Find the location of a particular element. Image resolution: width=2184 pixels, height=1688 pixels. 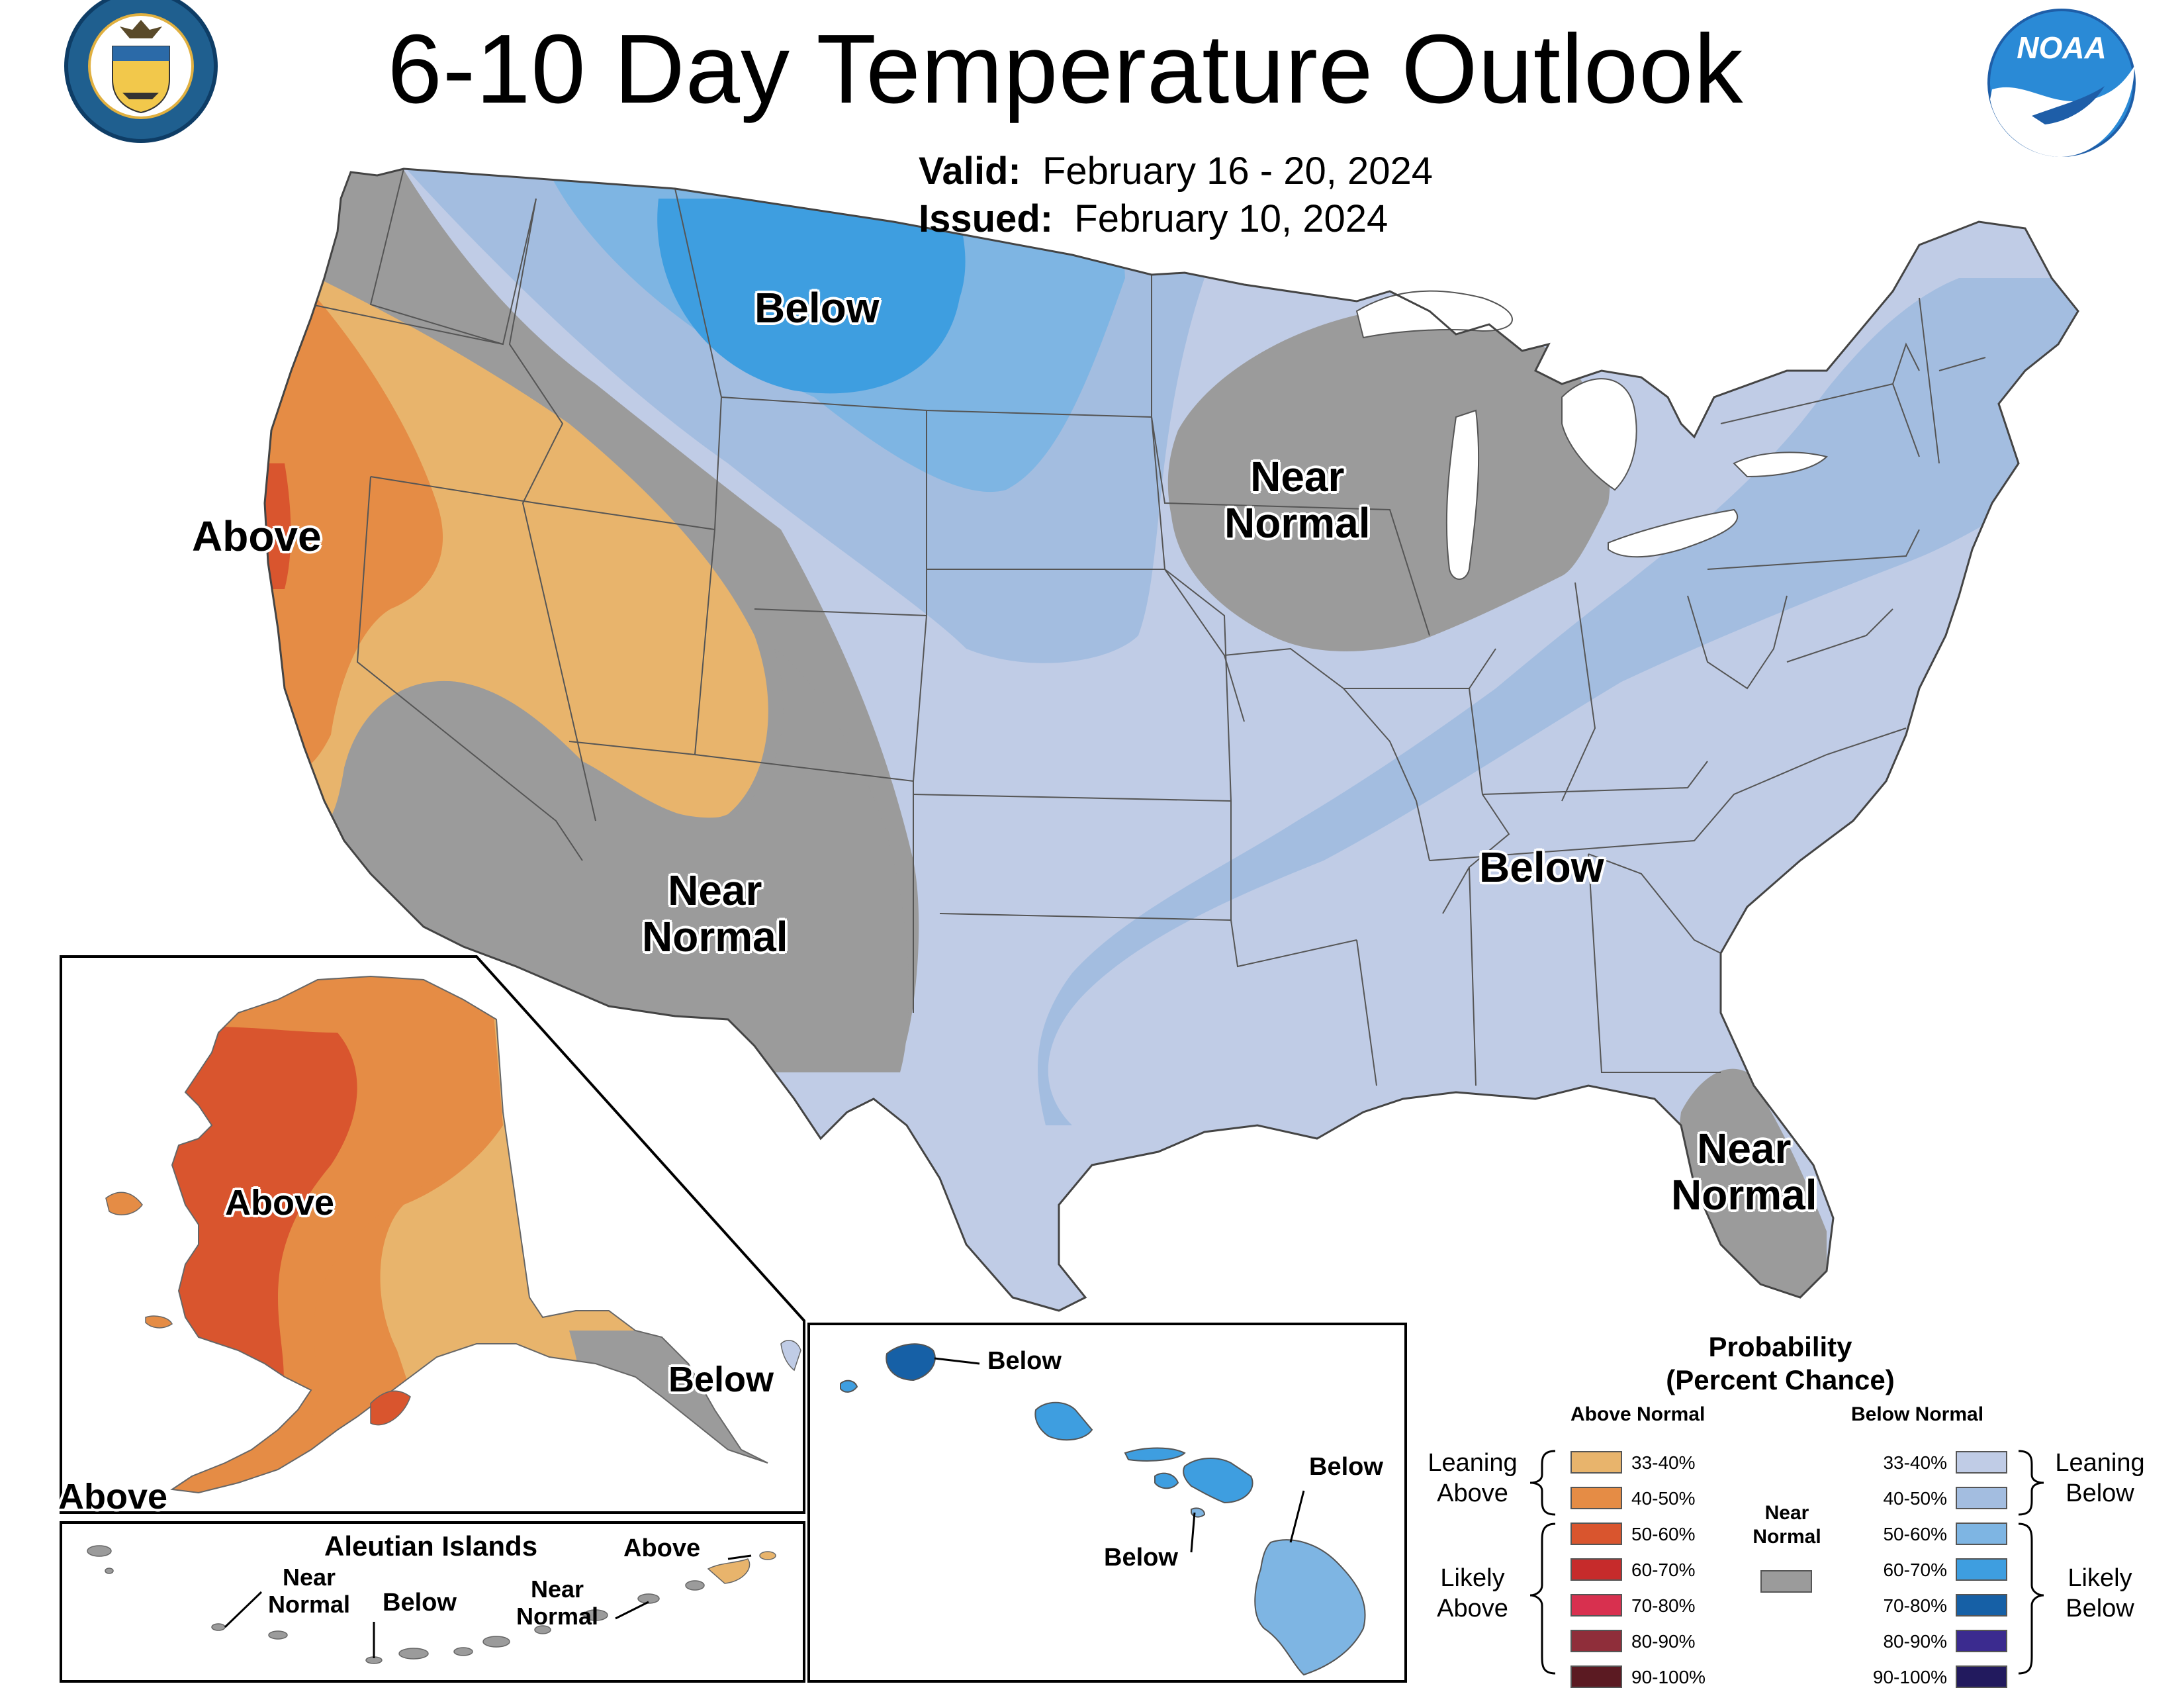

legend-below-range-4: 70-80% is located at coordinates (1915, 1605).